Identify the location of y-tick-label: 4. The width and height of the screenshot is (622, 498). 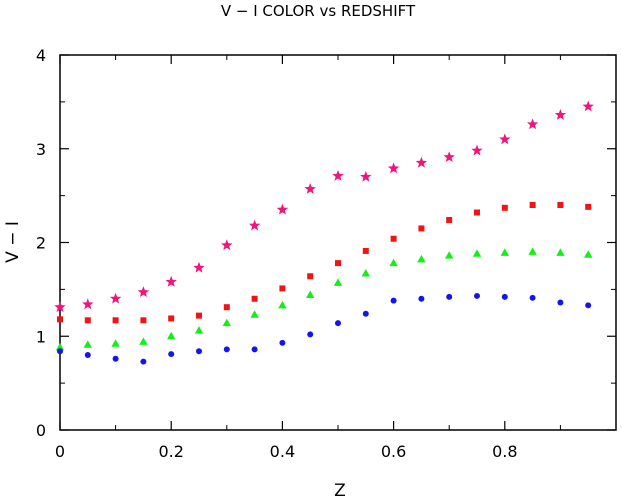
(41, 55).